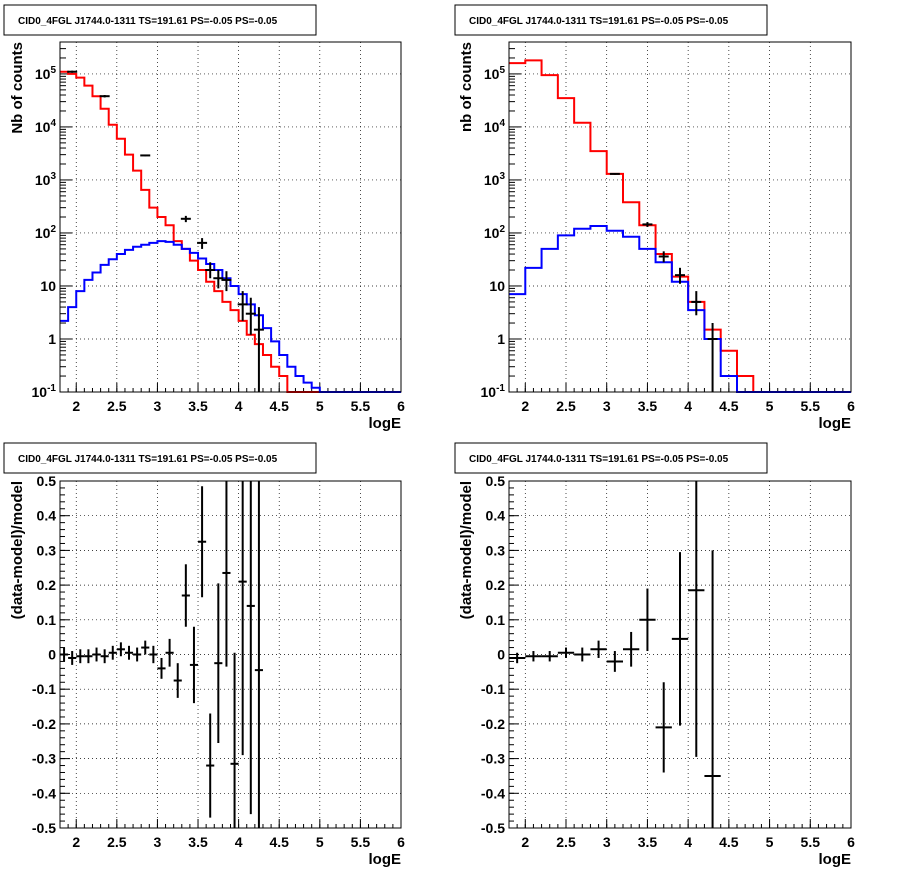  What do you see at coordinates (466, 87) in the screenshot?
I see `y-axis-label: nb of counts` at bounding box center [466, 87].